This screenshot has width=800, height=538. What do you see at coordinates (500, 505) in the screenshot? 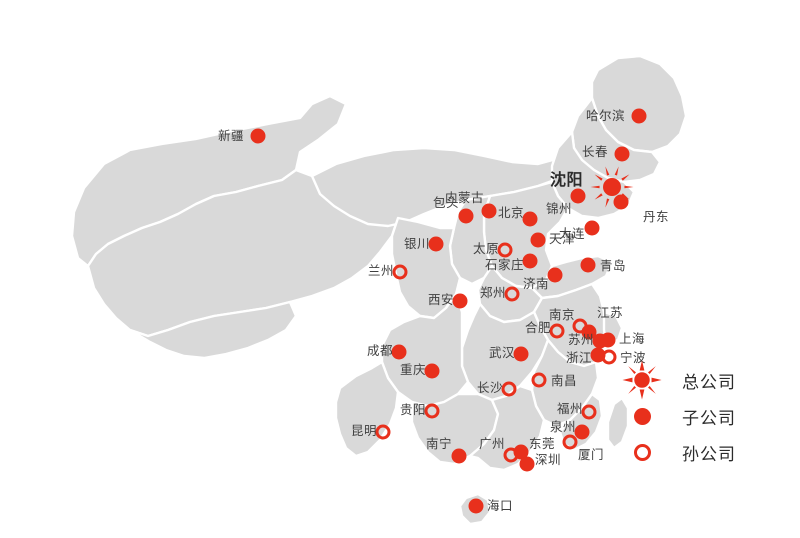
I see `city-label-海口: 海口` at bounding box center [500, 505].